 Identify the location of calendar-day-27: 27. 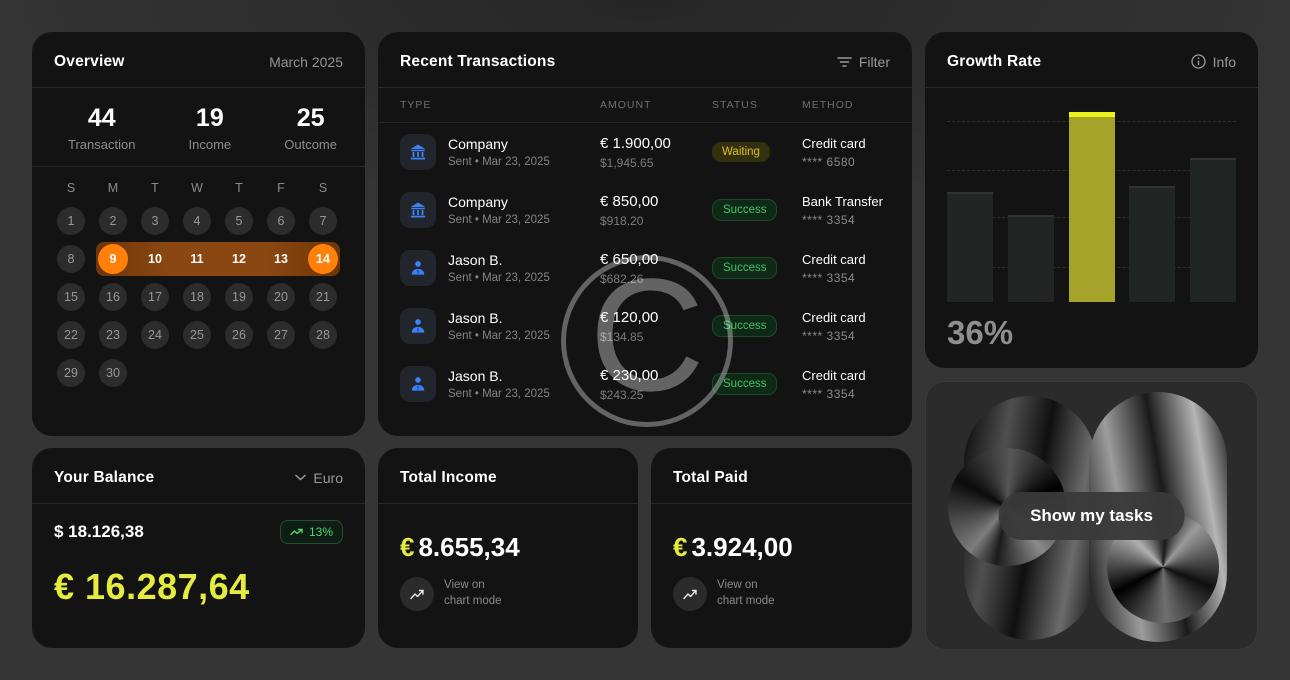
(281, 335).